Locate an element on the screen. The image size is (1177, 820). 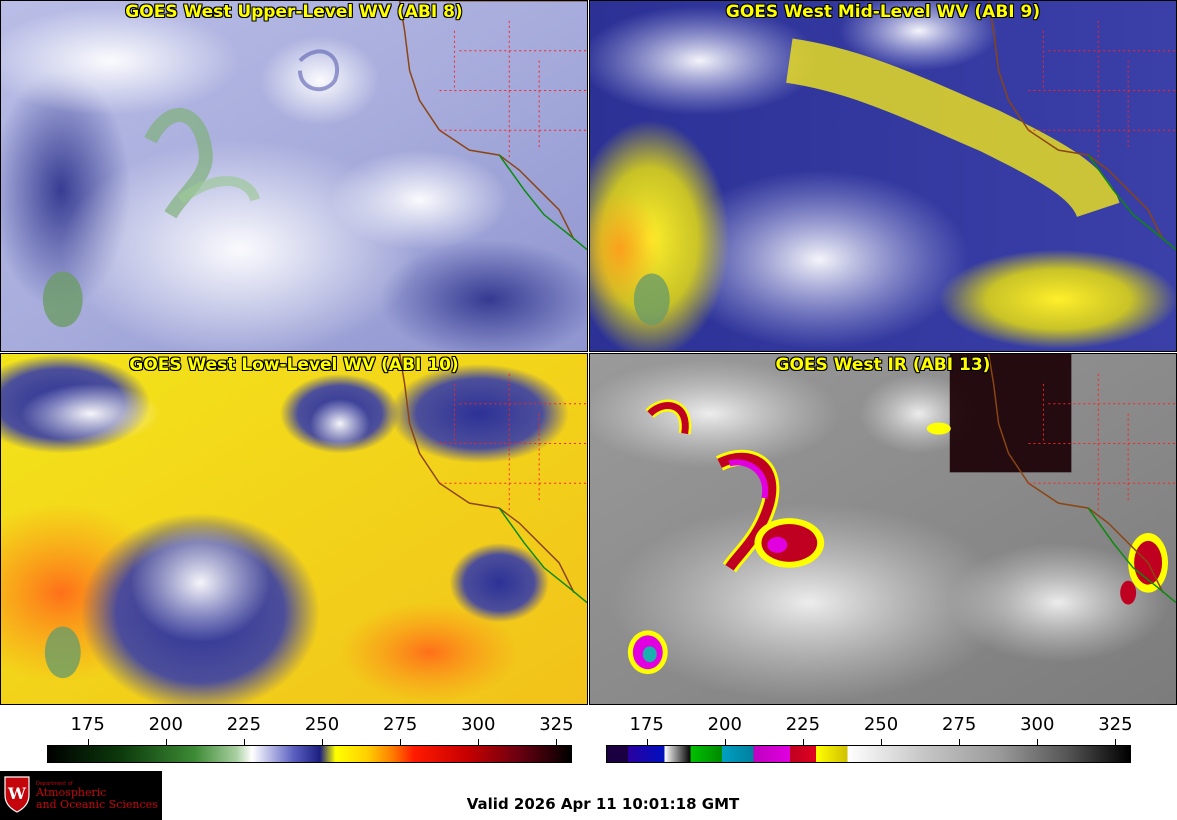
colorbar-right-tick: 200 is located at coordinates (724, 724).